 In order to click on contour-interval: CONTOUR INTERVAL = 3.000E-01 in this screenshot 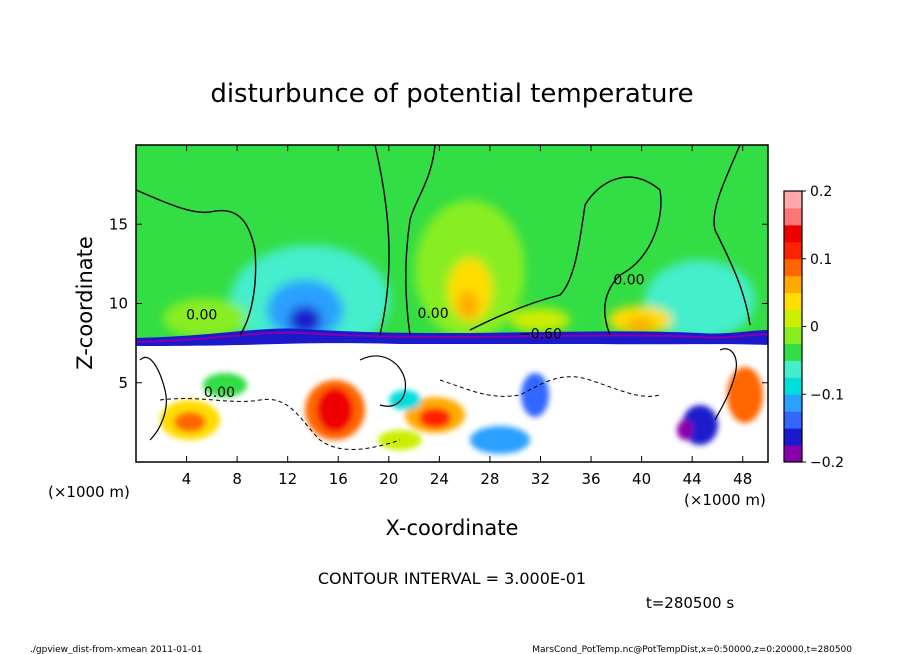, I will do `click(452, 578)`.